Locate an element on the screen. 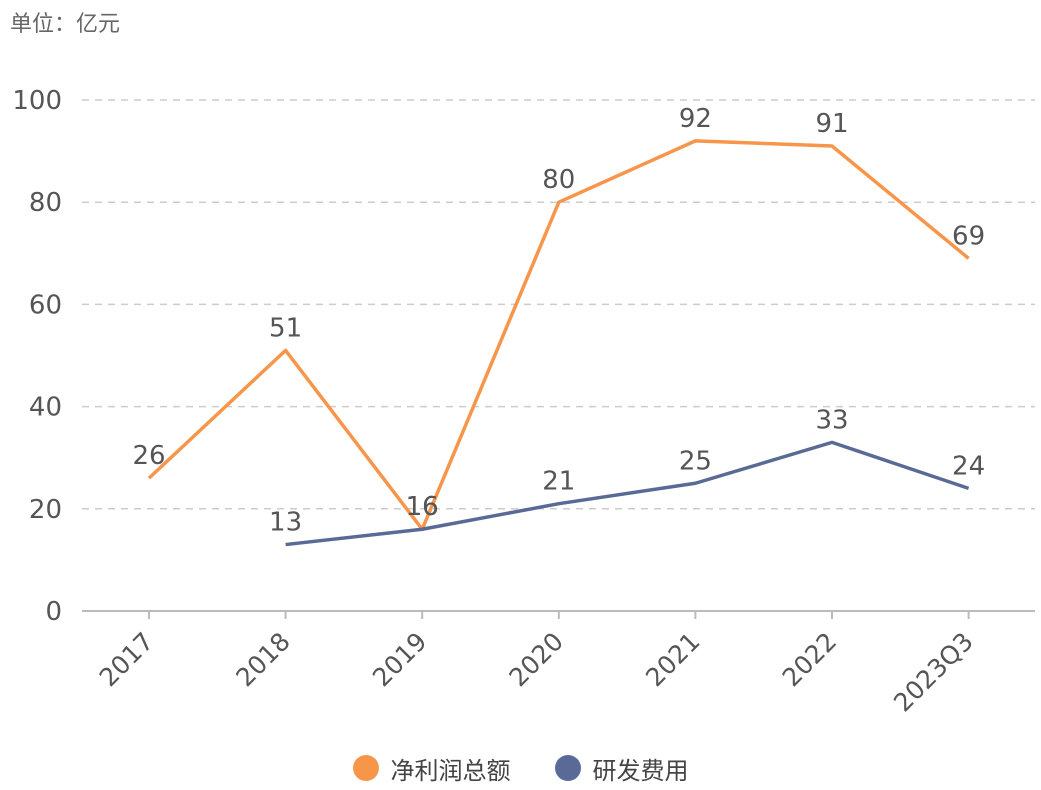 The image size is (1041, 790). legend-label-rd-expense: 研发费用 is located at coordinates (640, 770).